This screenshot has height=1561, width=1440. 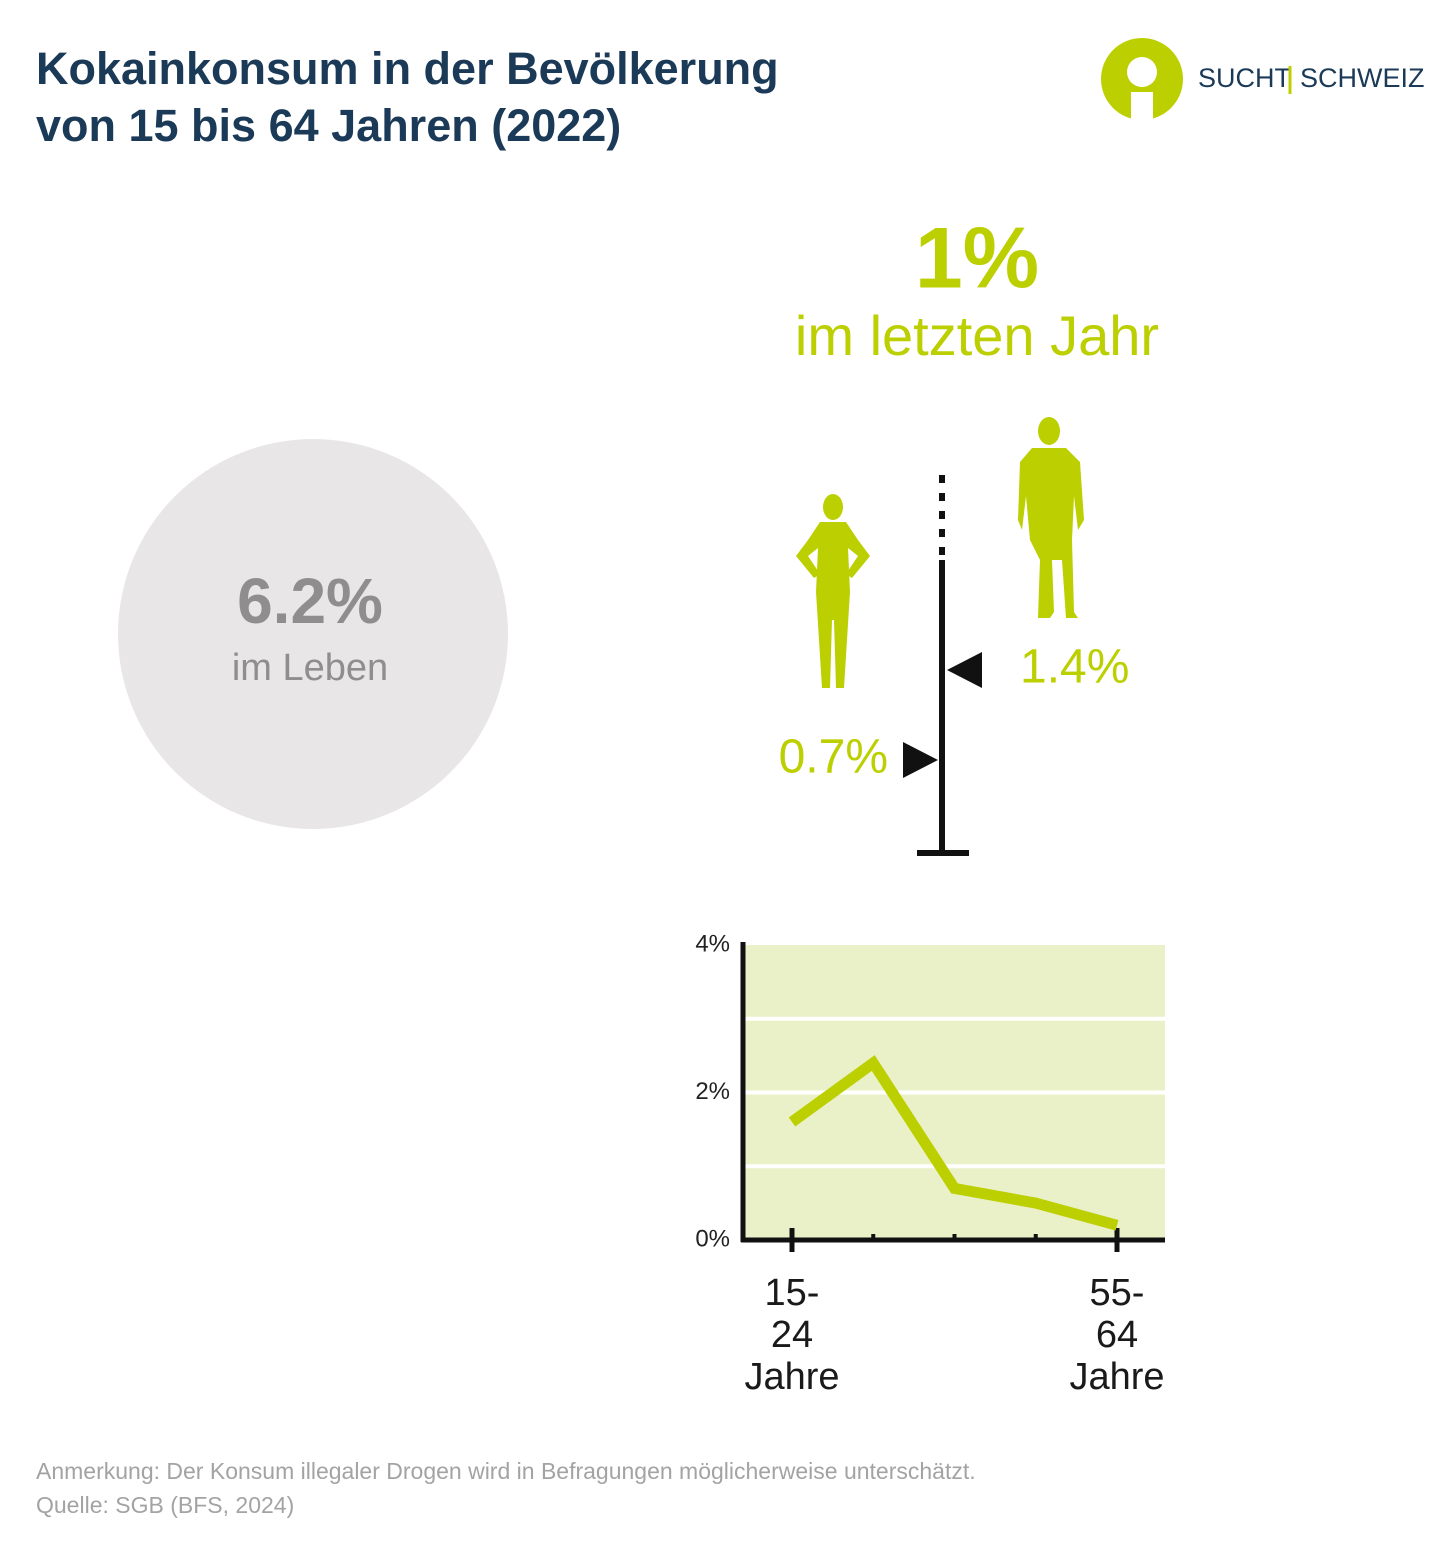 I want to click on logo-body, so click(x=1142, y=106).